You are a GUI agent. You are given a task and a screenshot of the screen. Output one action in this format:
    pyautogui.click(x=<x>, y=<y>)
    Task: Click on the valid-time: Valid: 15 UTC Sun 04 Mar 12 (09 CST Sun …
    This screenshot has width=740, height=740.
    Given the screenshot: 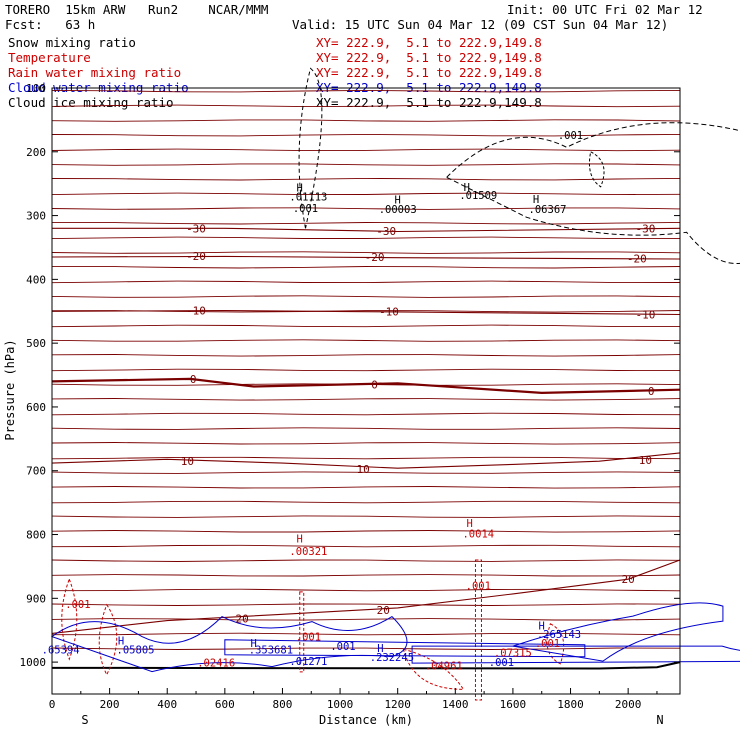 What is the action you would take?
    pyautogui.click(x=480, y=24)
    